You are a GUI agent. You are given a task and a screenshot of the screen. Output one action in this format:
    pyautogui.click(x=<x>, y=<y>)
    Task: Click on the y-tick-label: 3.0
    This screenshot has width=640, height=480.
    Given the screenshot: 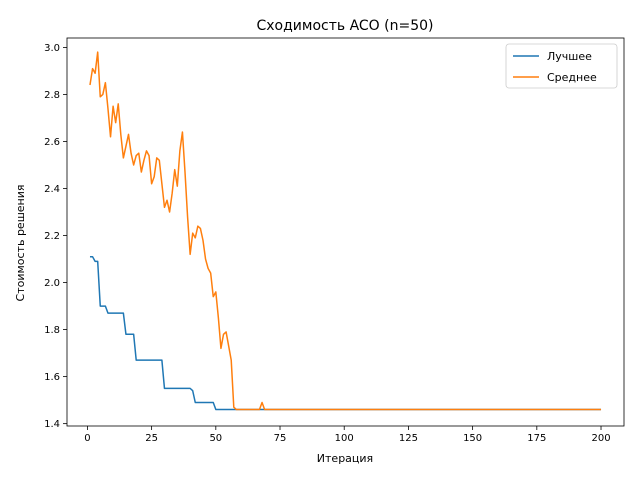 What is the action you would take?
    pyautogui.click(x=52, y=48)
    